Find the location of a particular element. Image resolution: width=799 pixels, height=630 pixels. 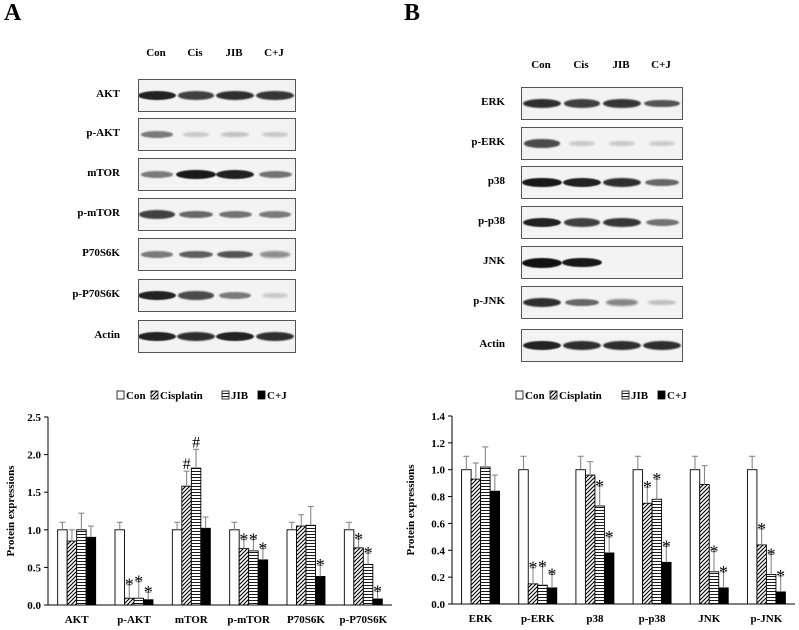

panel-letter-b: B is located at coordinates (412, 13).